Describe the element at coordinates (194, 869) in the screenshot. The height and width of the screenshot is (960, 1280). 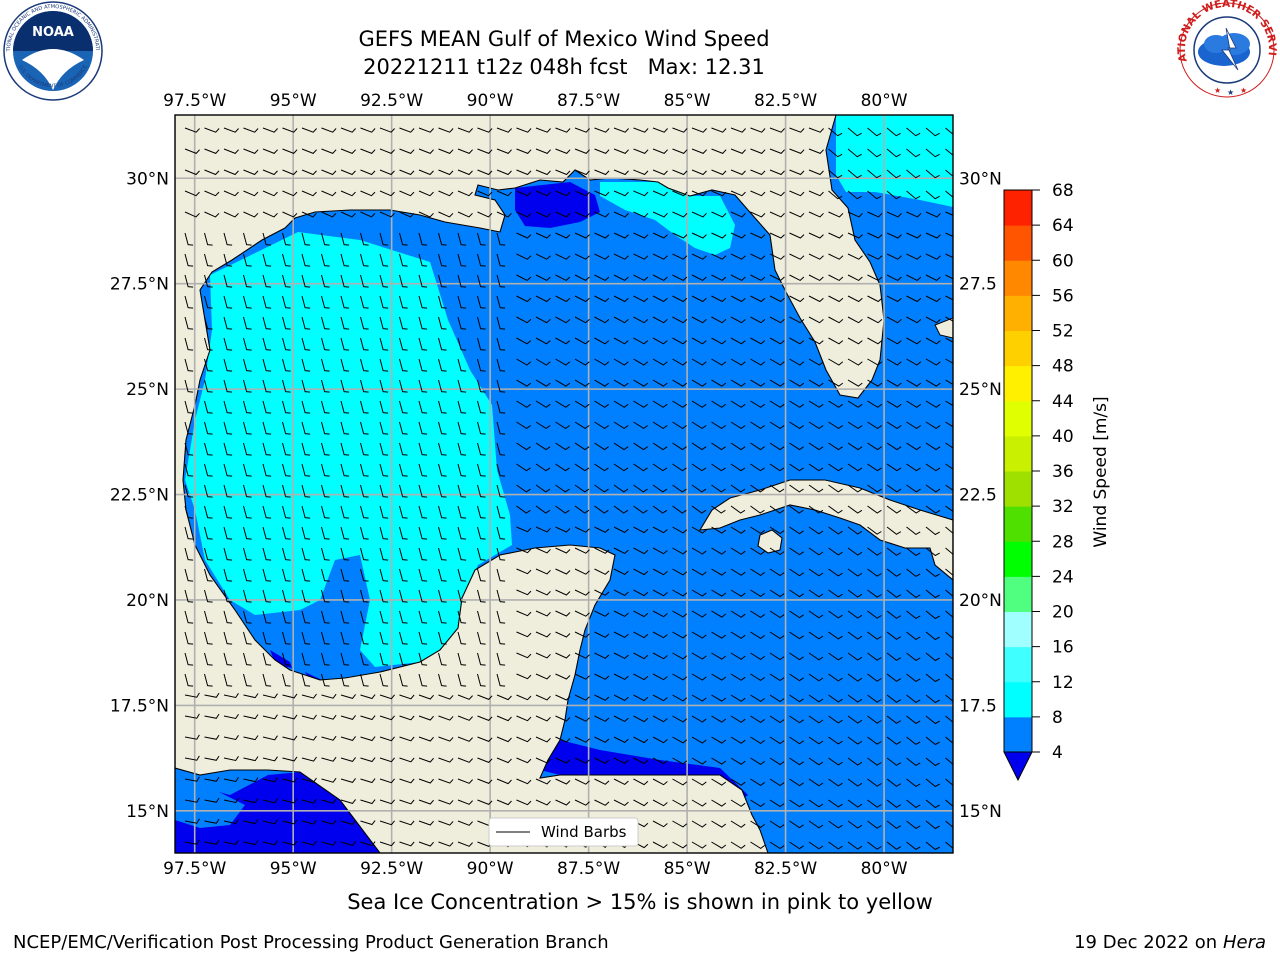
I see `lon-label-bottom: 97.5°W` at that location.